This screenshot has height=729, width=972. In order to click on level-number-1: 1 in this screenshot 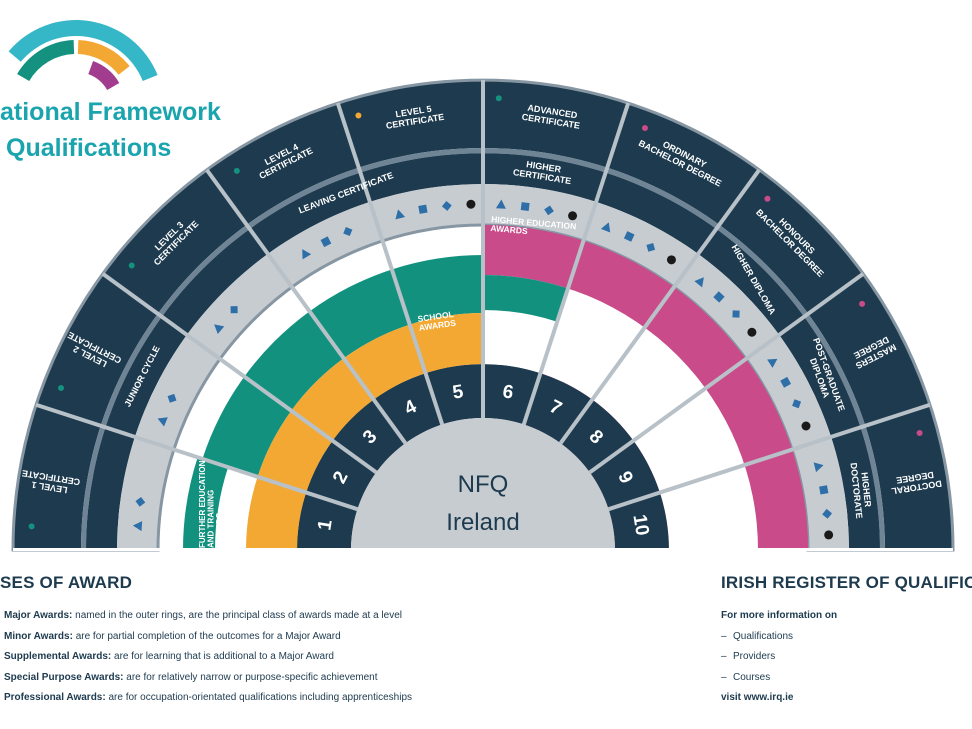, I will do `click(325, 525)`.